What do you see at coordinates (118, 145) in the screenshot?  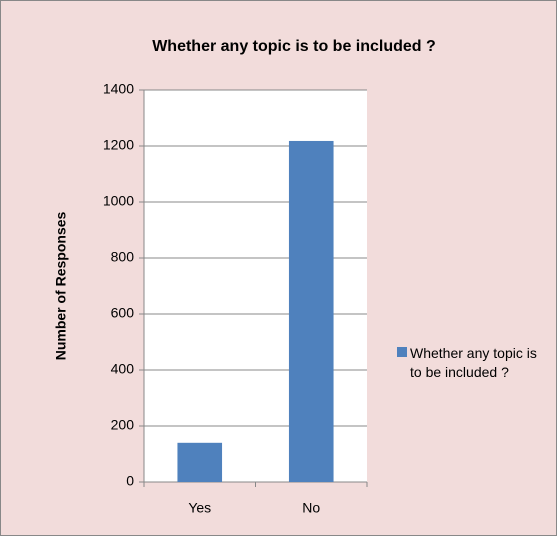 I see `y-tick-label: 1200` at bounding box center [118, 145].